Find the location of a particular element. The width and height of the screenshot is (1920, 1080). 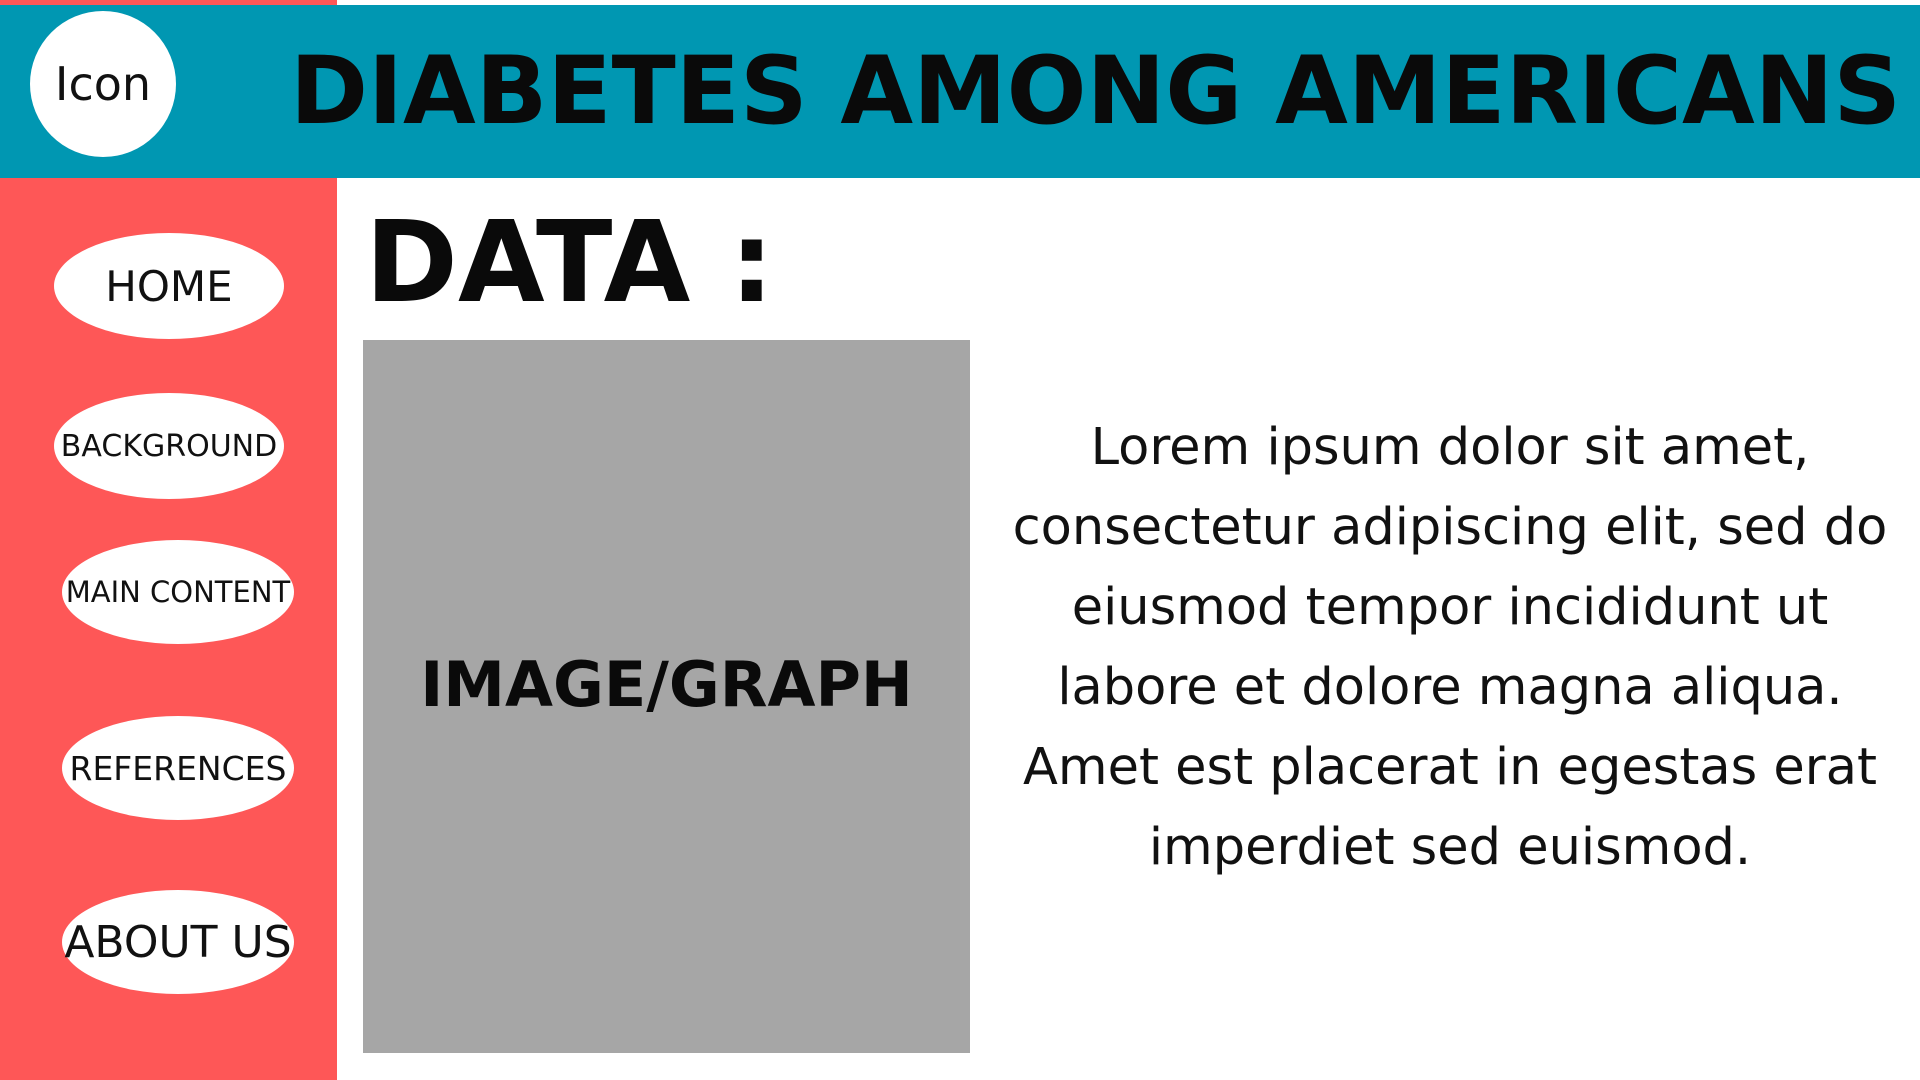

nav-home-button: HOME is located at coordinates (169, 286).